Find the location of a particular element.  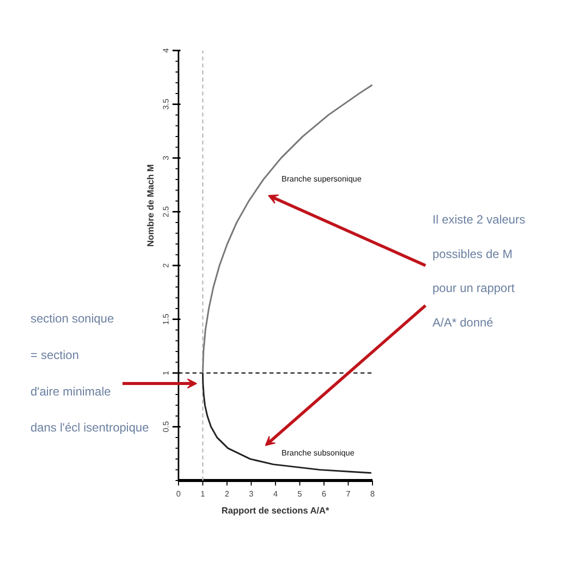

x-tick-label: 0 is located at coordinates (179, 494).